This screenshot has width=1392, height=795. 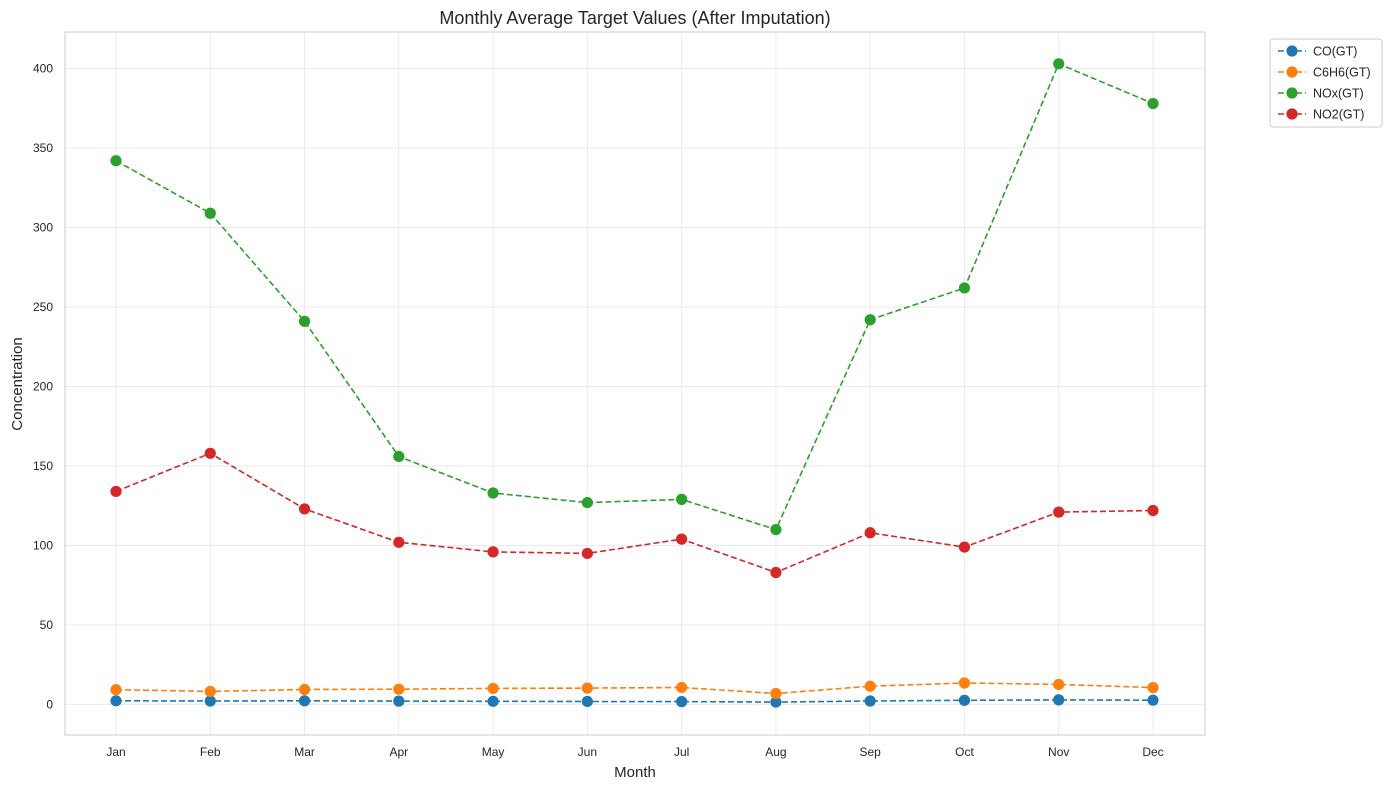 What do you see at coordinates (1338, 94) in the screenshot?
I see `legend-label: NOx(GT)` at bounding box center [1338, 94].